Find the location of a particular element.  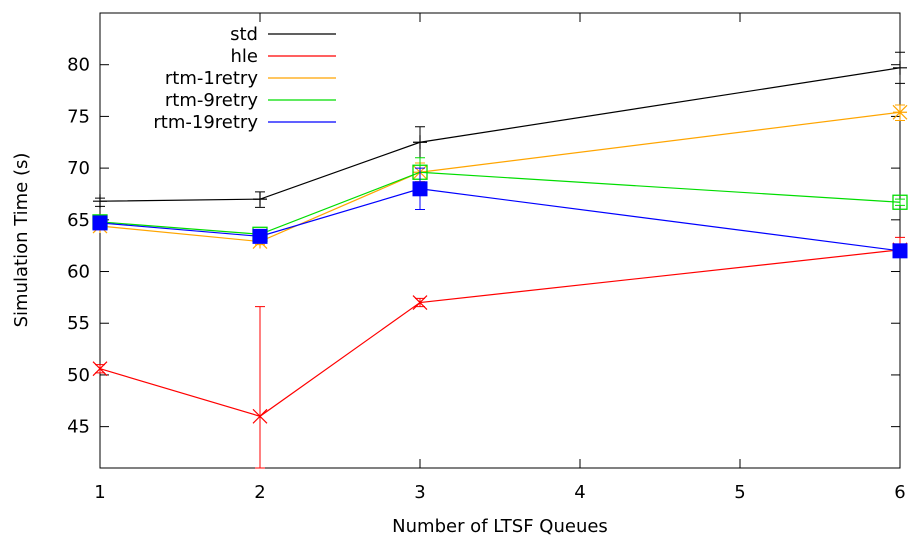

y-tick-label: 45 is located at coordinates (78, 427).